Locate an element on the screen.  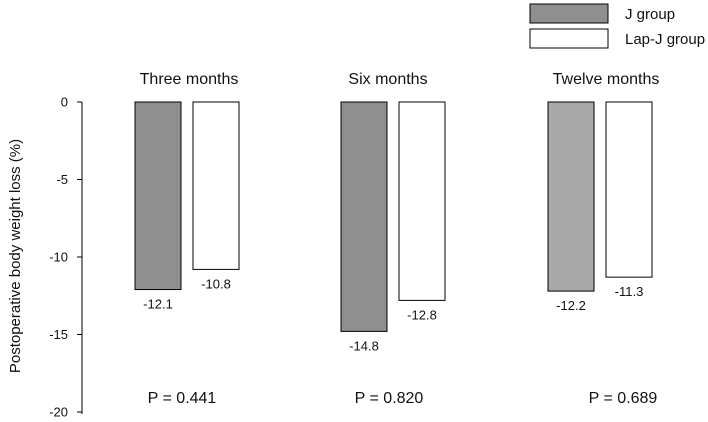
bar-value-label: -10.8 is located at coordinates (216, 283).